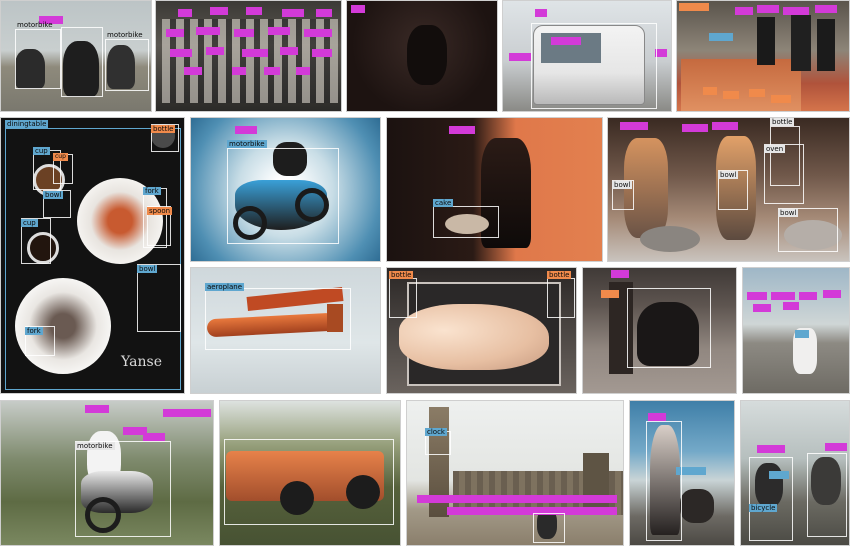 The width and height of the screenshot is (850, 546). Describe the element at coordinates (43, 248) in the screenshot. I see `cup-shape` at that location.